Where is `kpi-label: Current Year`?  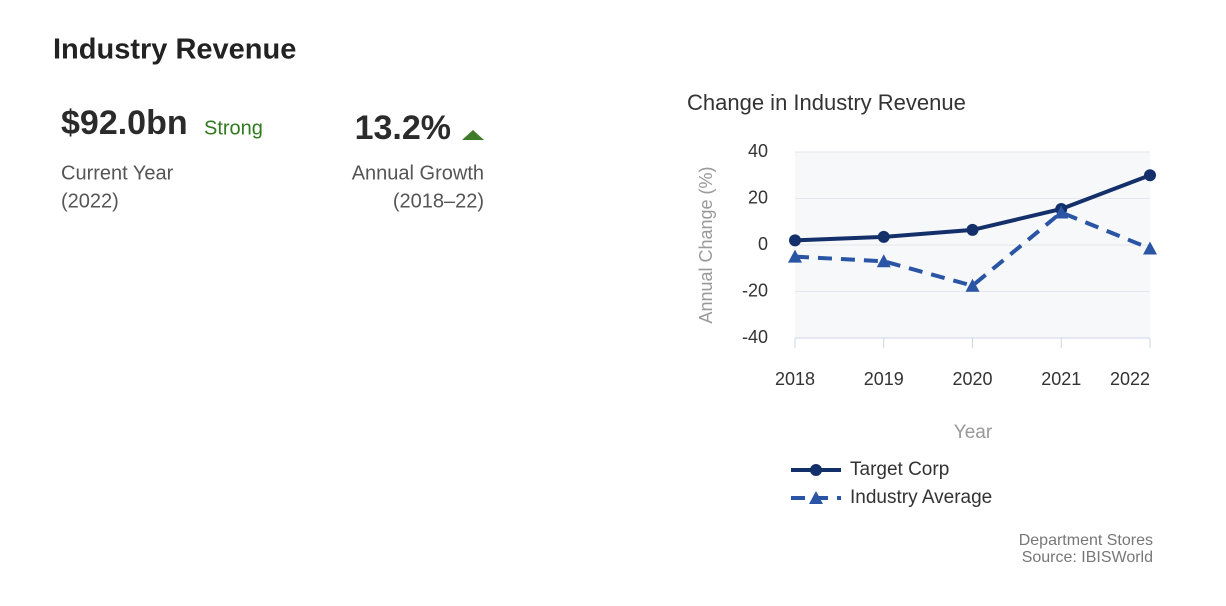 kpi-label: Current Year is located at coordinates (117, 173).